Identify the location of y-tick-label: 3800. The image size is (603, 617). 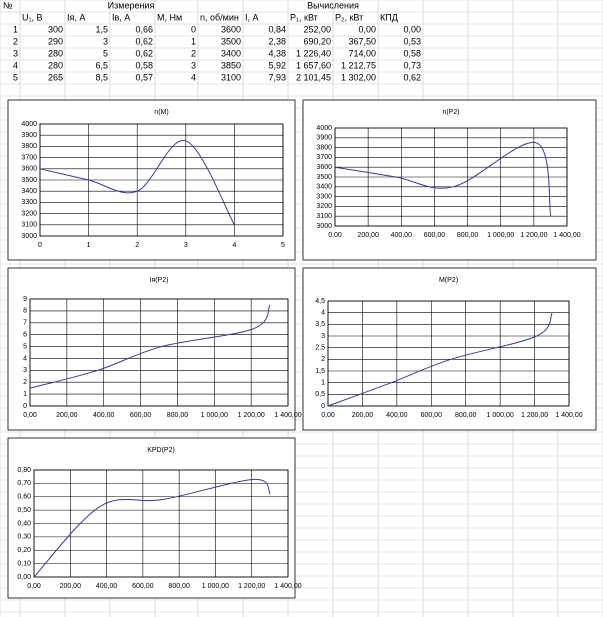
(29, 146).